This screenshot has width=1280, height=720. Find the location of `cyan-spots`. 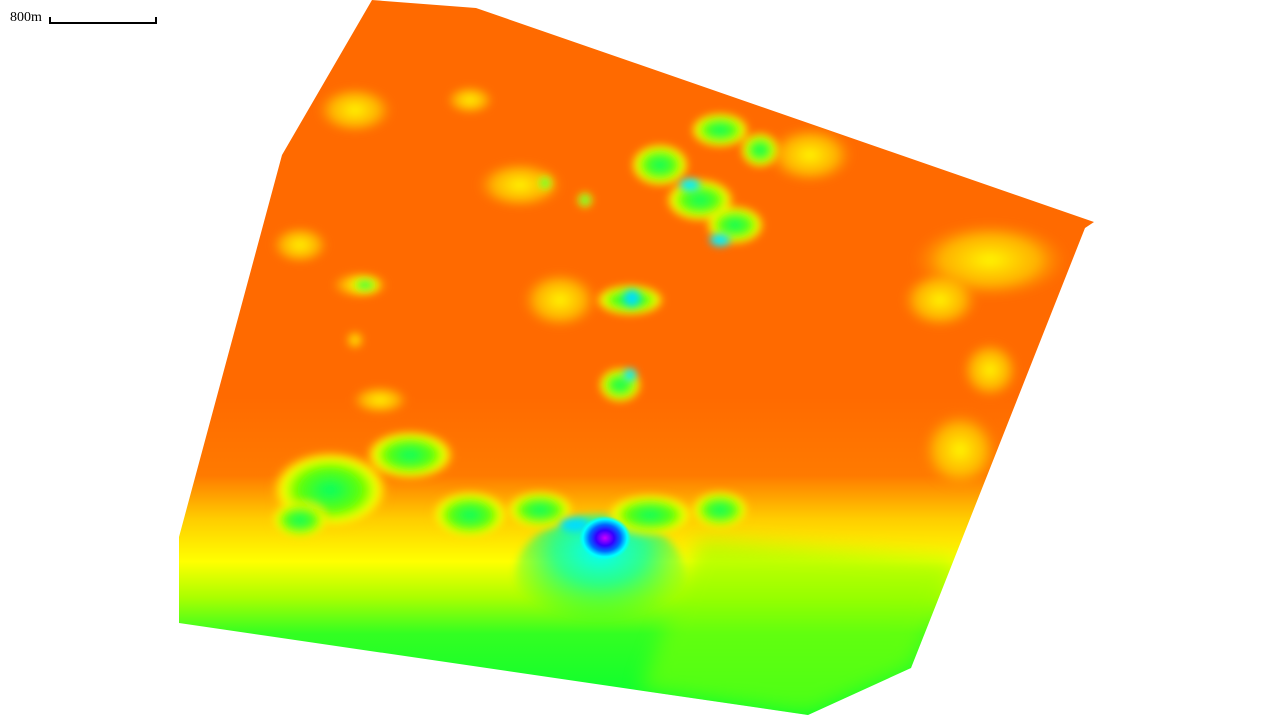

cyan-spots is located at coordinates (645, 355).